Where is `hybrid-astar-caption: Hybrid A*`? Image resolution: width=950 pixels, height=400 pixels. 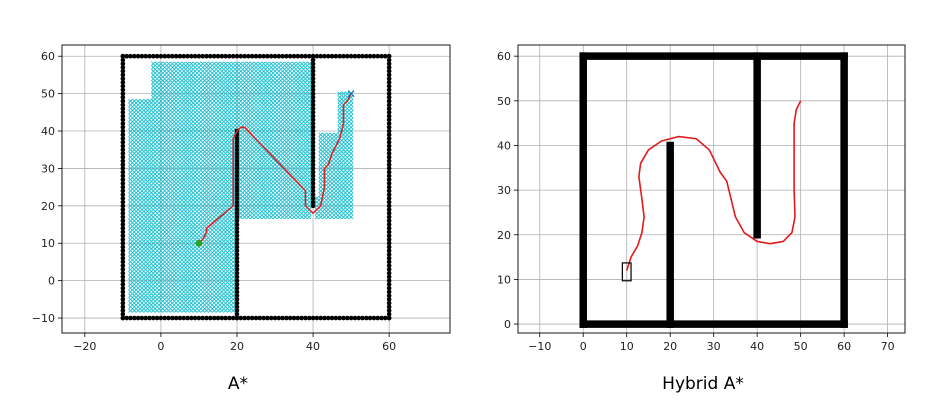
hybrid-astar-caption: Hybrid A* is located at coordinates (703, 384).